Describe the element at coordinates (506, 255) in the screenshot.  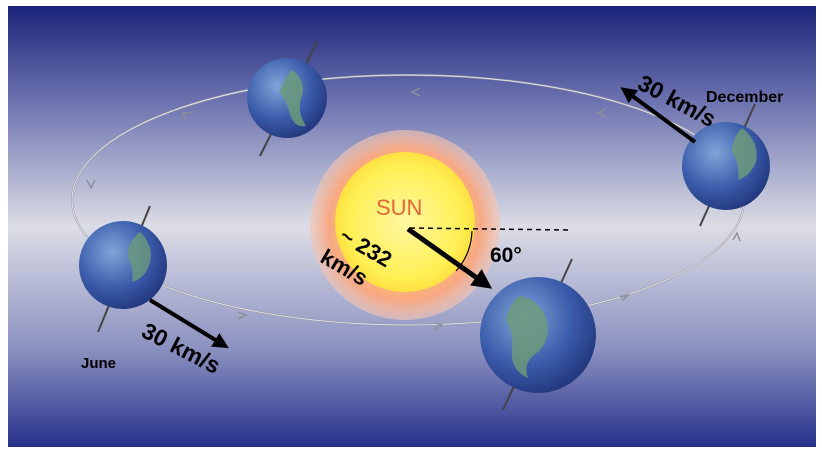
I see `angle-label: 60°` at that location.